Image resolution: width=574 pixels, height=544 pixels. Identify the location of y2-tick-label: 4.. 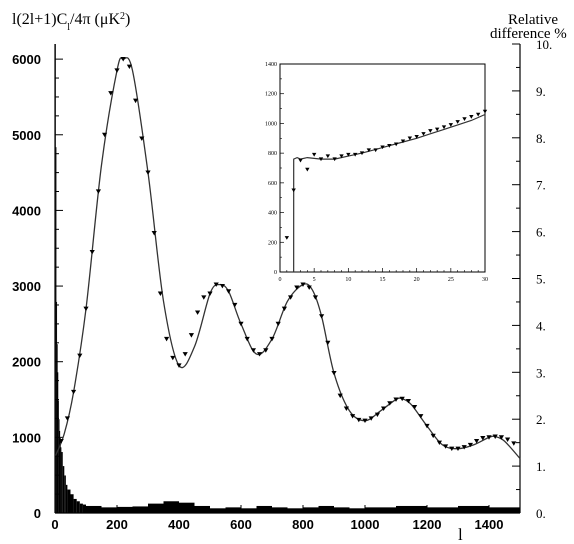
(541, 325).